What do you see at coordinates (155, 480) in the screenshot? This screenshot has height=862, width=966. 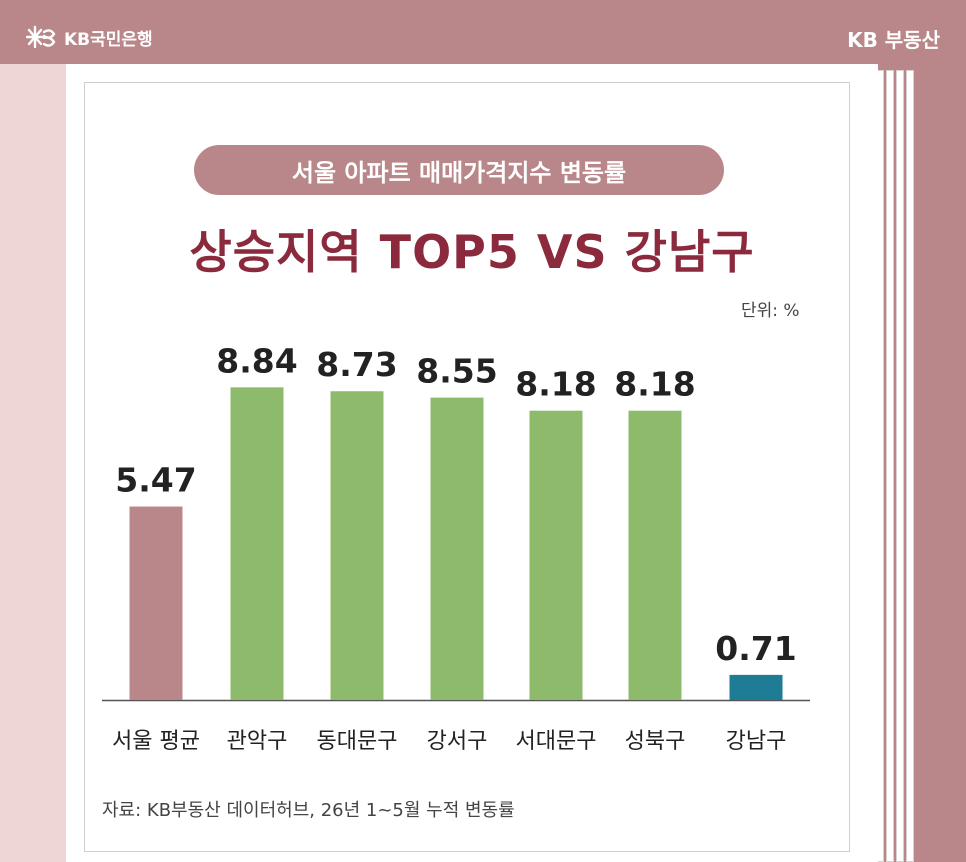 I see `data-label-0: 5.47` at bounding box center [155, 480].